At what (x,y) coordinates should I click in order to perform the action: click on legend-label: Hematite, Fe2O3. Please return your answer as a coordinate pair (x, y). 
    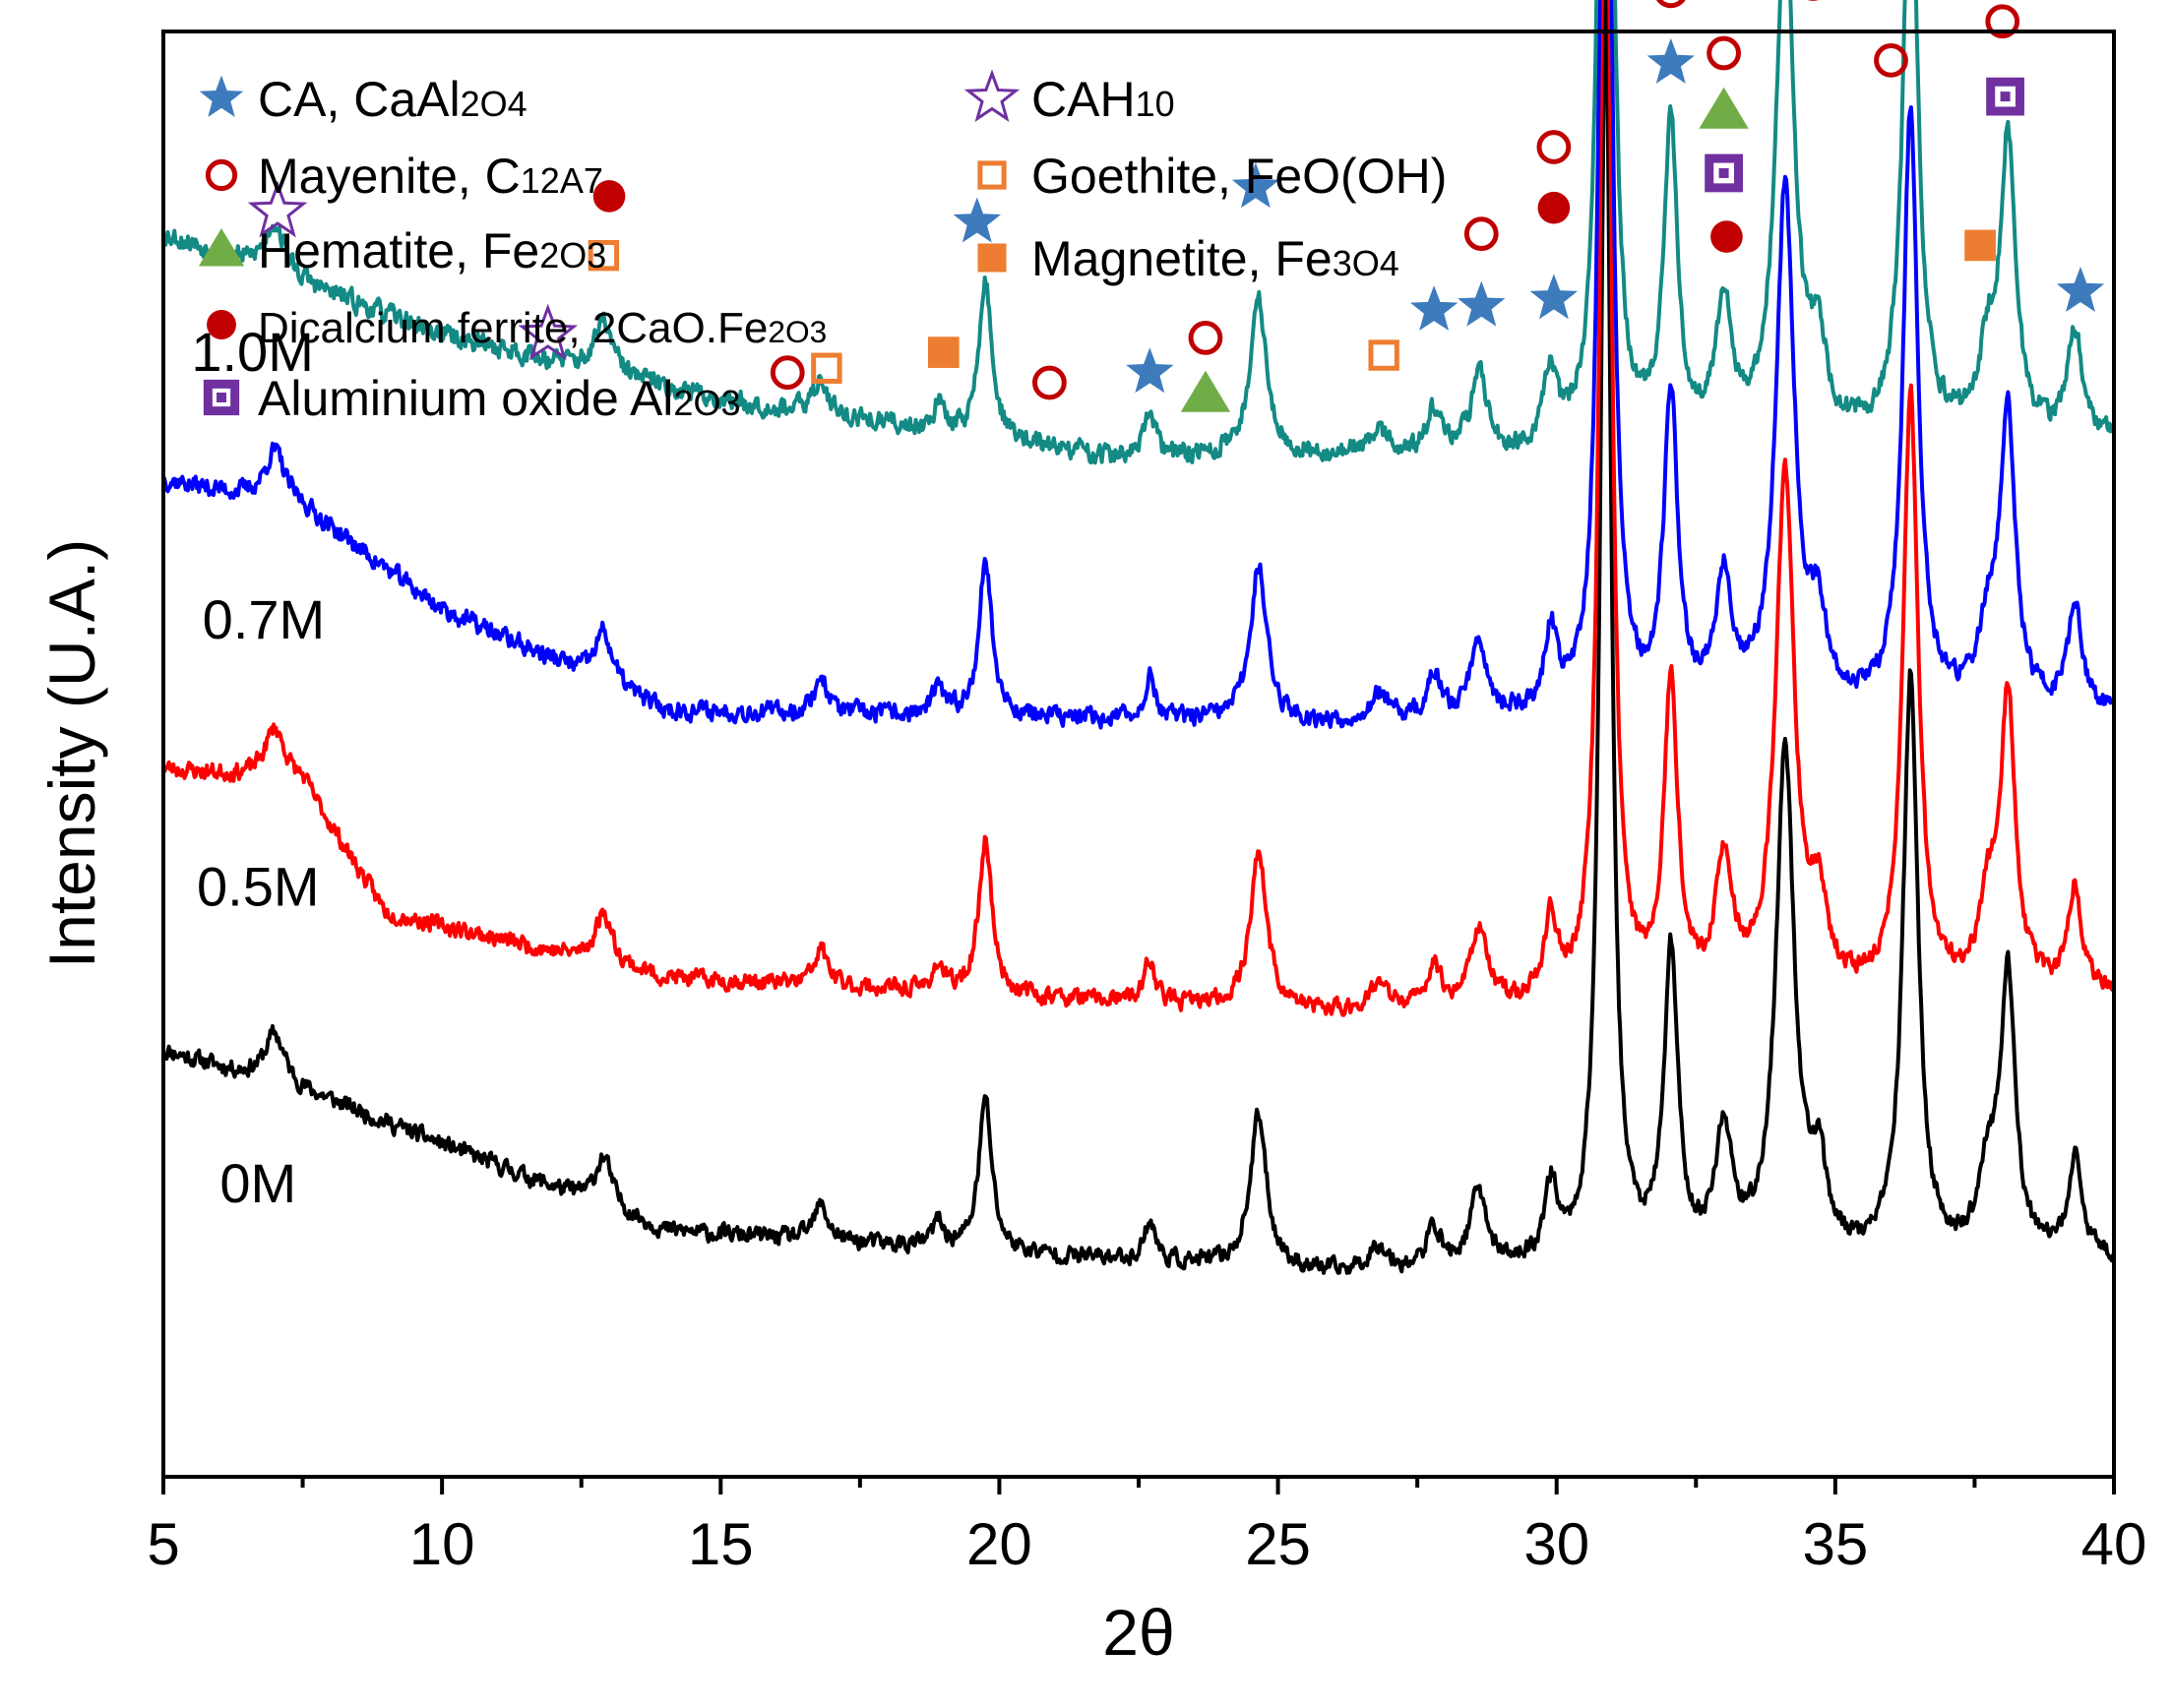
    Looking at the image, I should click on (432, 250).